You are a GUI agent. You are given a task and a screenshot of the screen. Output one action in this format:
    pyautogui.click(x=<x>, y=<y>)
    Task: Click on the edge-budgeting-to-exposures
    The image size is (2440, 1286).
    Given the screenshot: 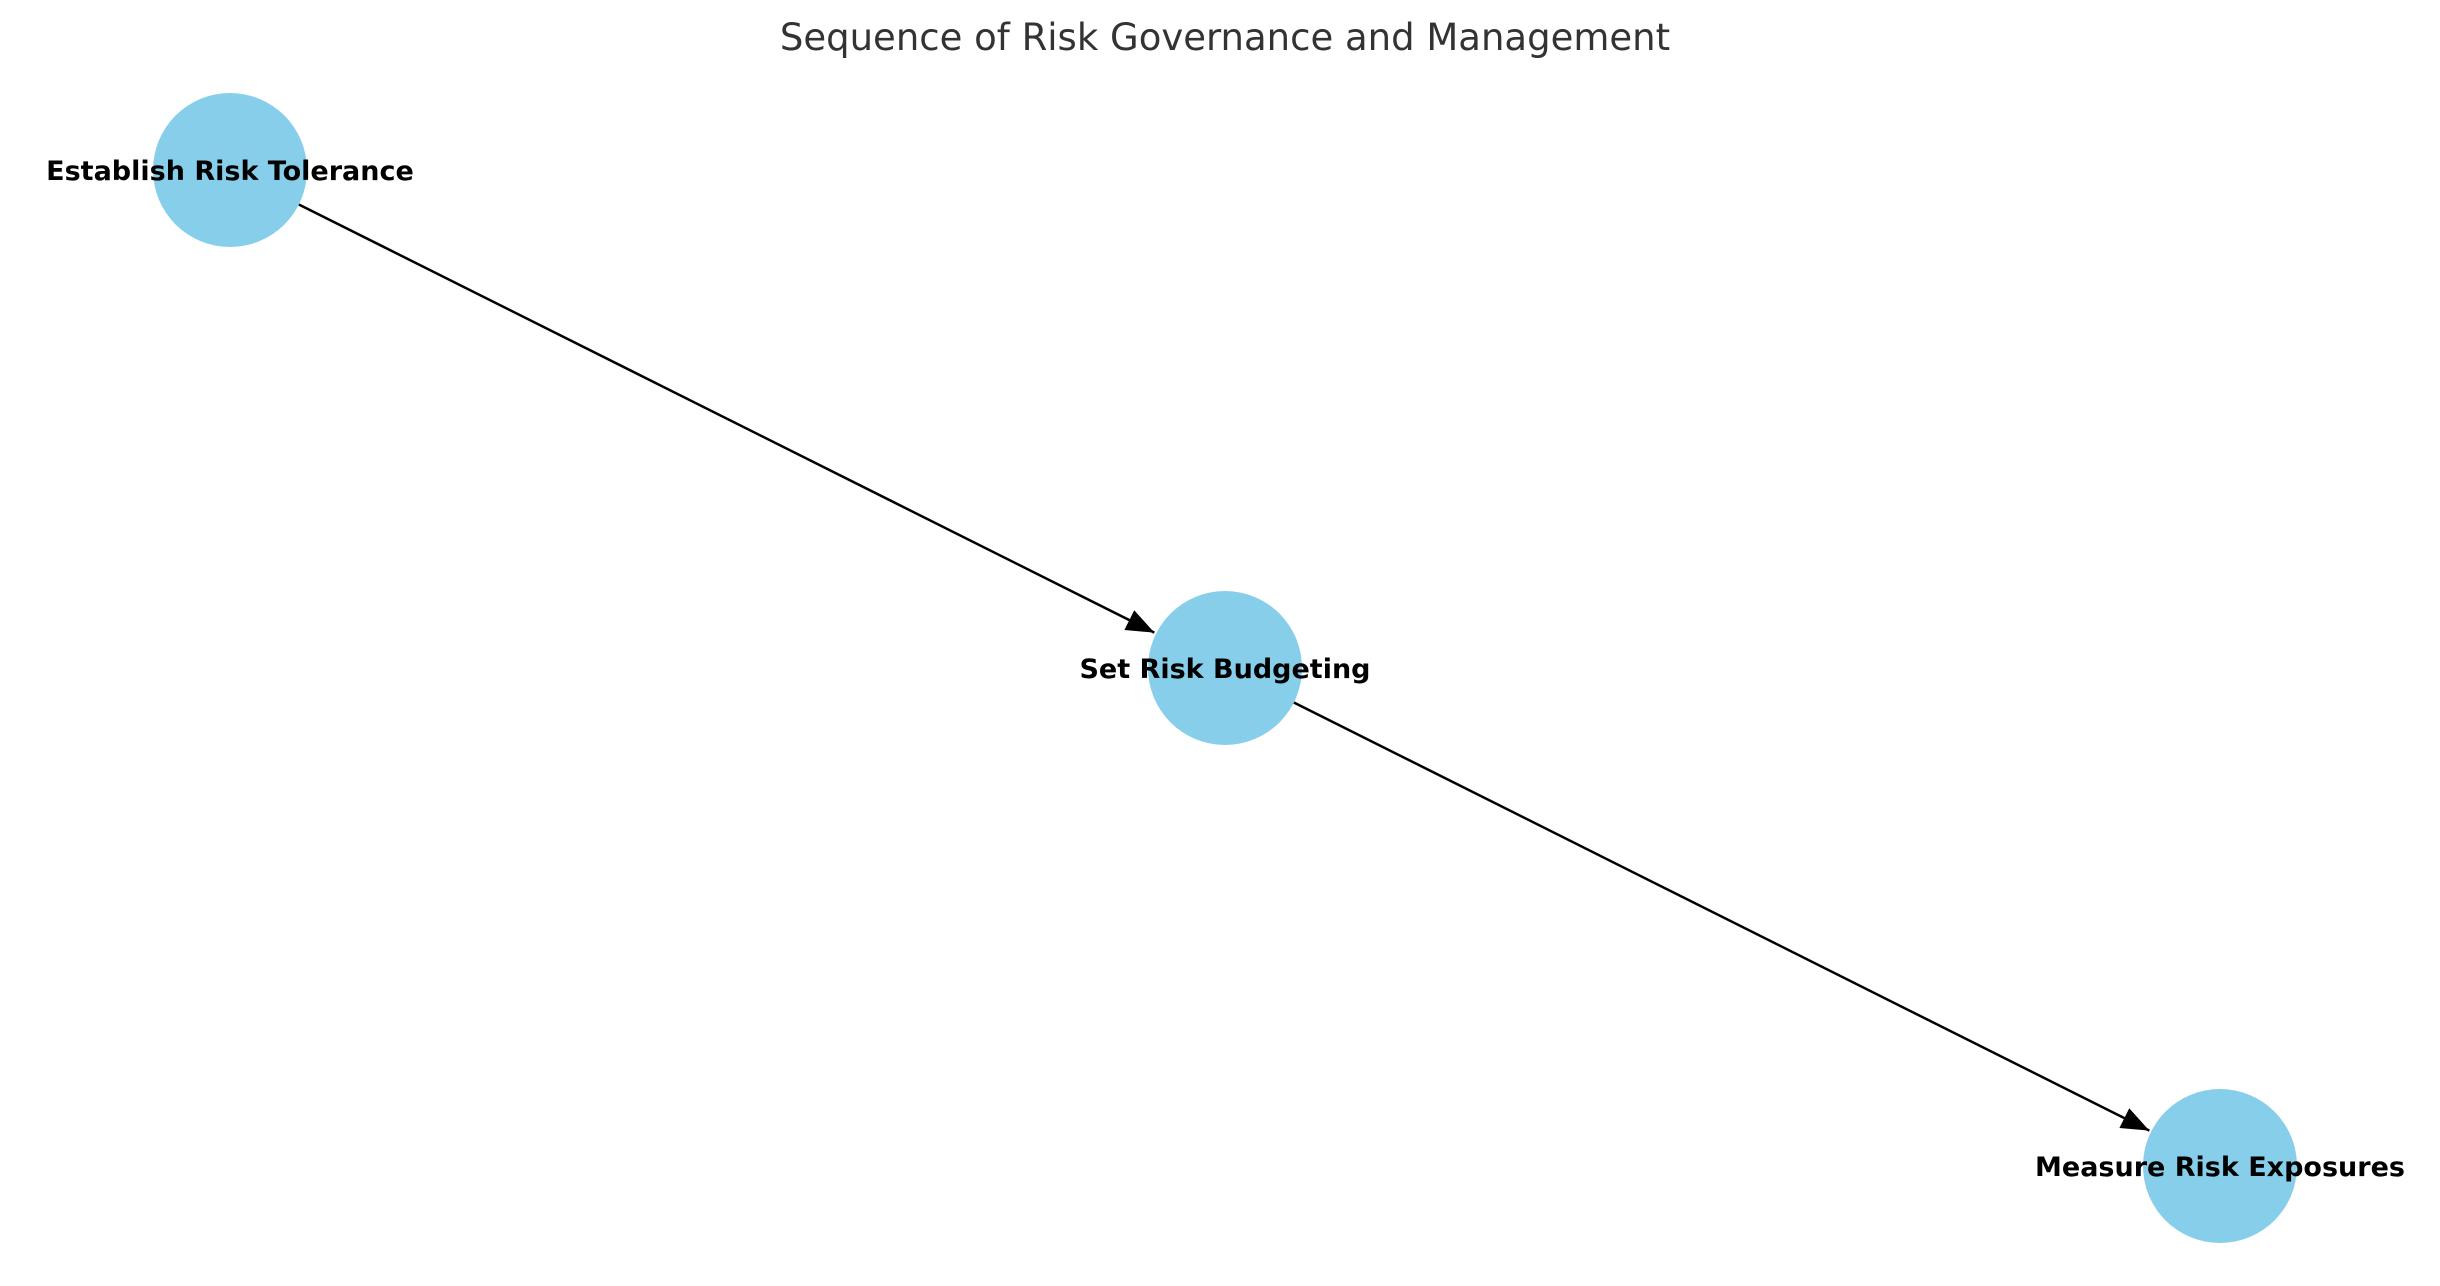 What is the action you would take?
    pyautogui.click(x=1721, y=916)
    